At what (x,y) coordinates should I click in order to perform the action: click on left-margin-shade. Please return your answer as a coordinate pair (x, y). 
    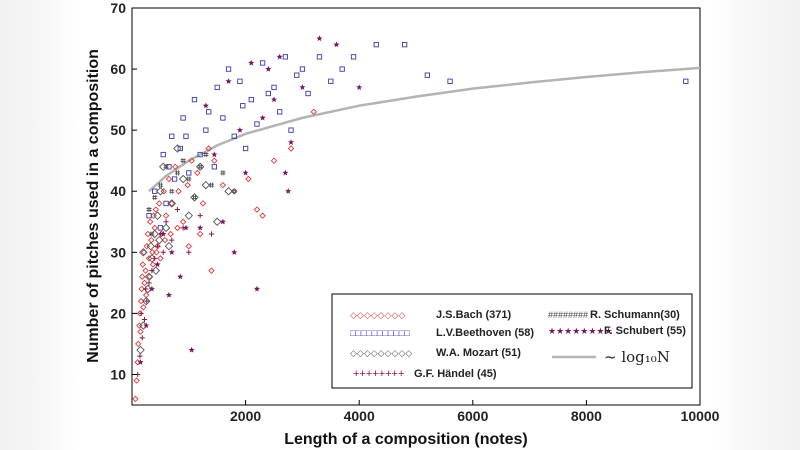
    Looking at the image, I should click on (40, 225).